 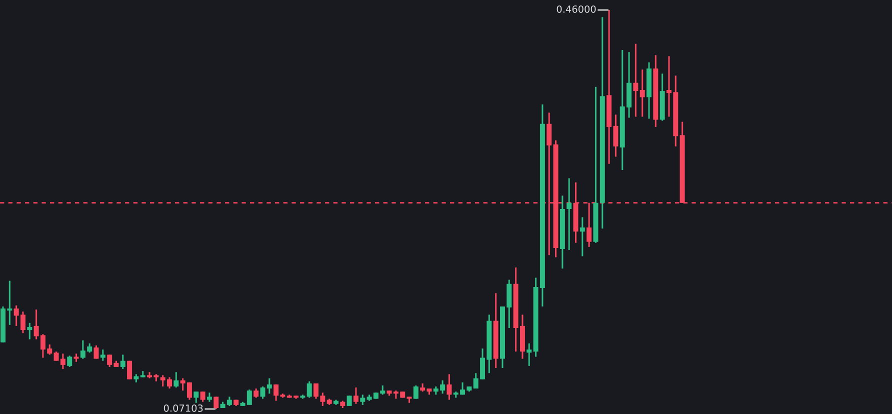 What do you see at coordinates (576, 9) in the screenshot?
I see `annotation: 0.46000` at bounding box center [576, 9].